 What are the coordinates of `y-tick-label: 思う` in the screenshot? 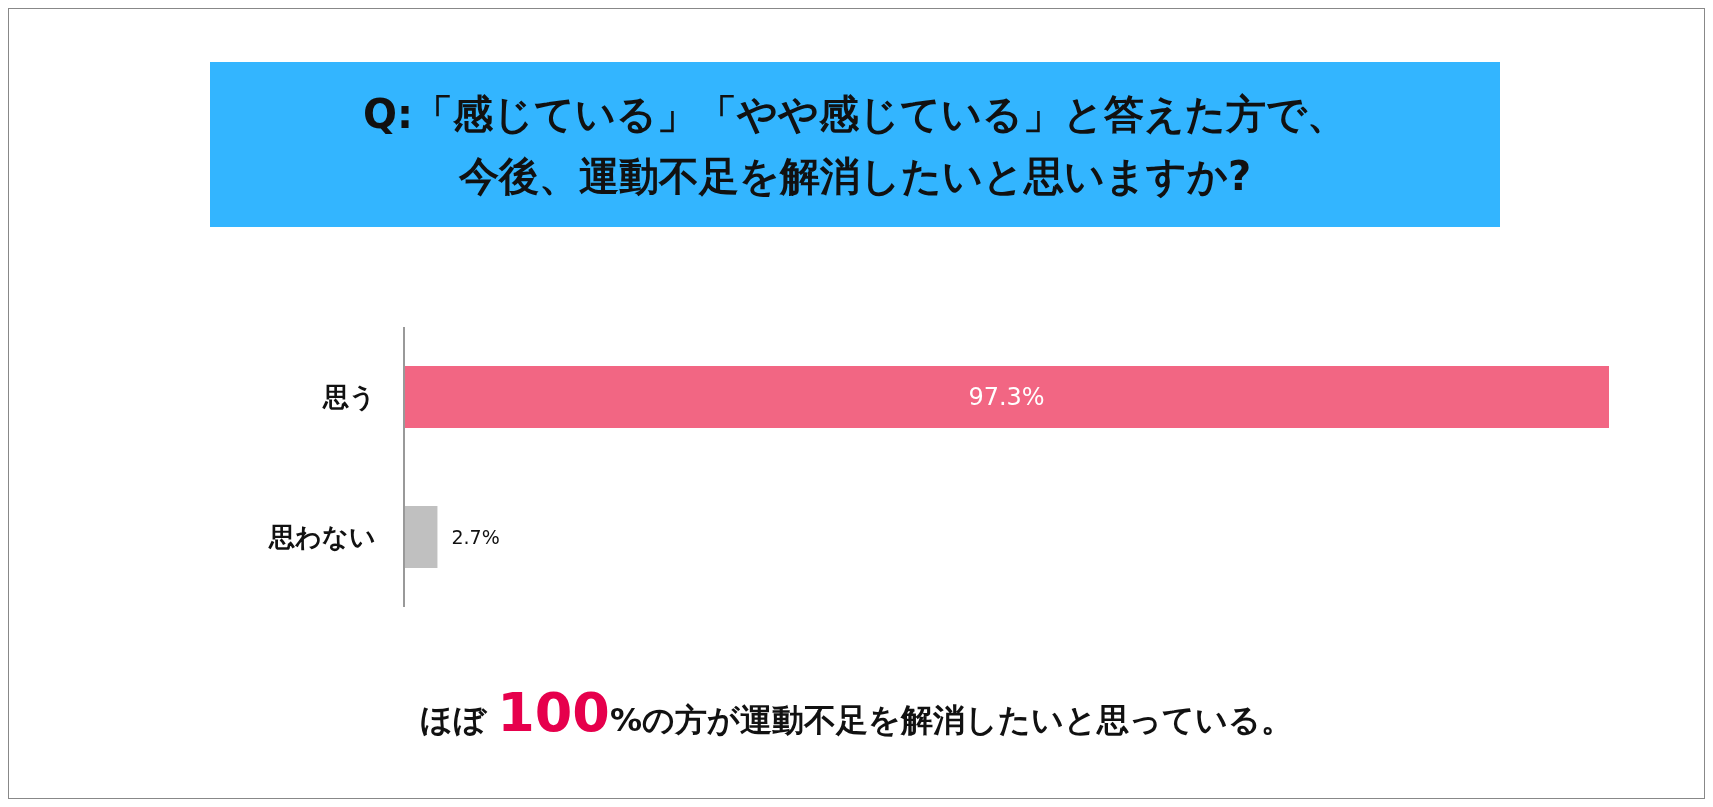 It's located at (349, 397).